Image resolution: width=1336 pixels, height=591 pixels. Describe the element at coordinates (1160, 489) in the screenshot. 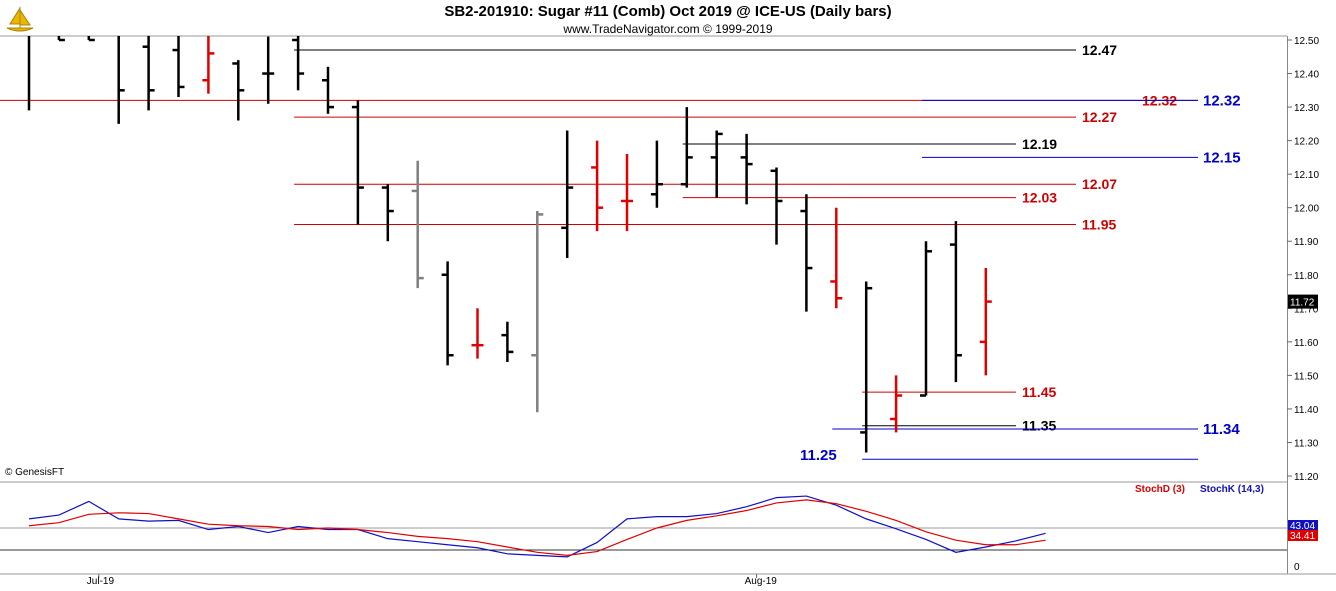

I see `legend-stochd: StochD (3)` at that location.